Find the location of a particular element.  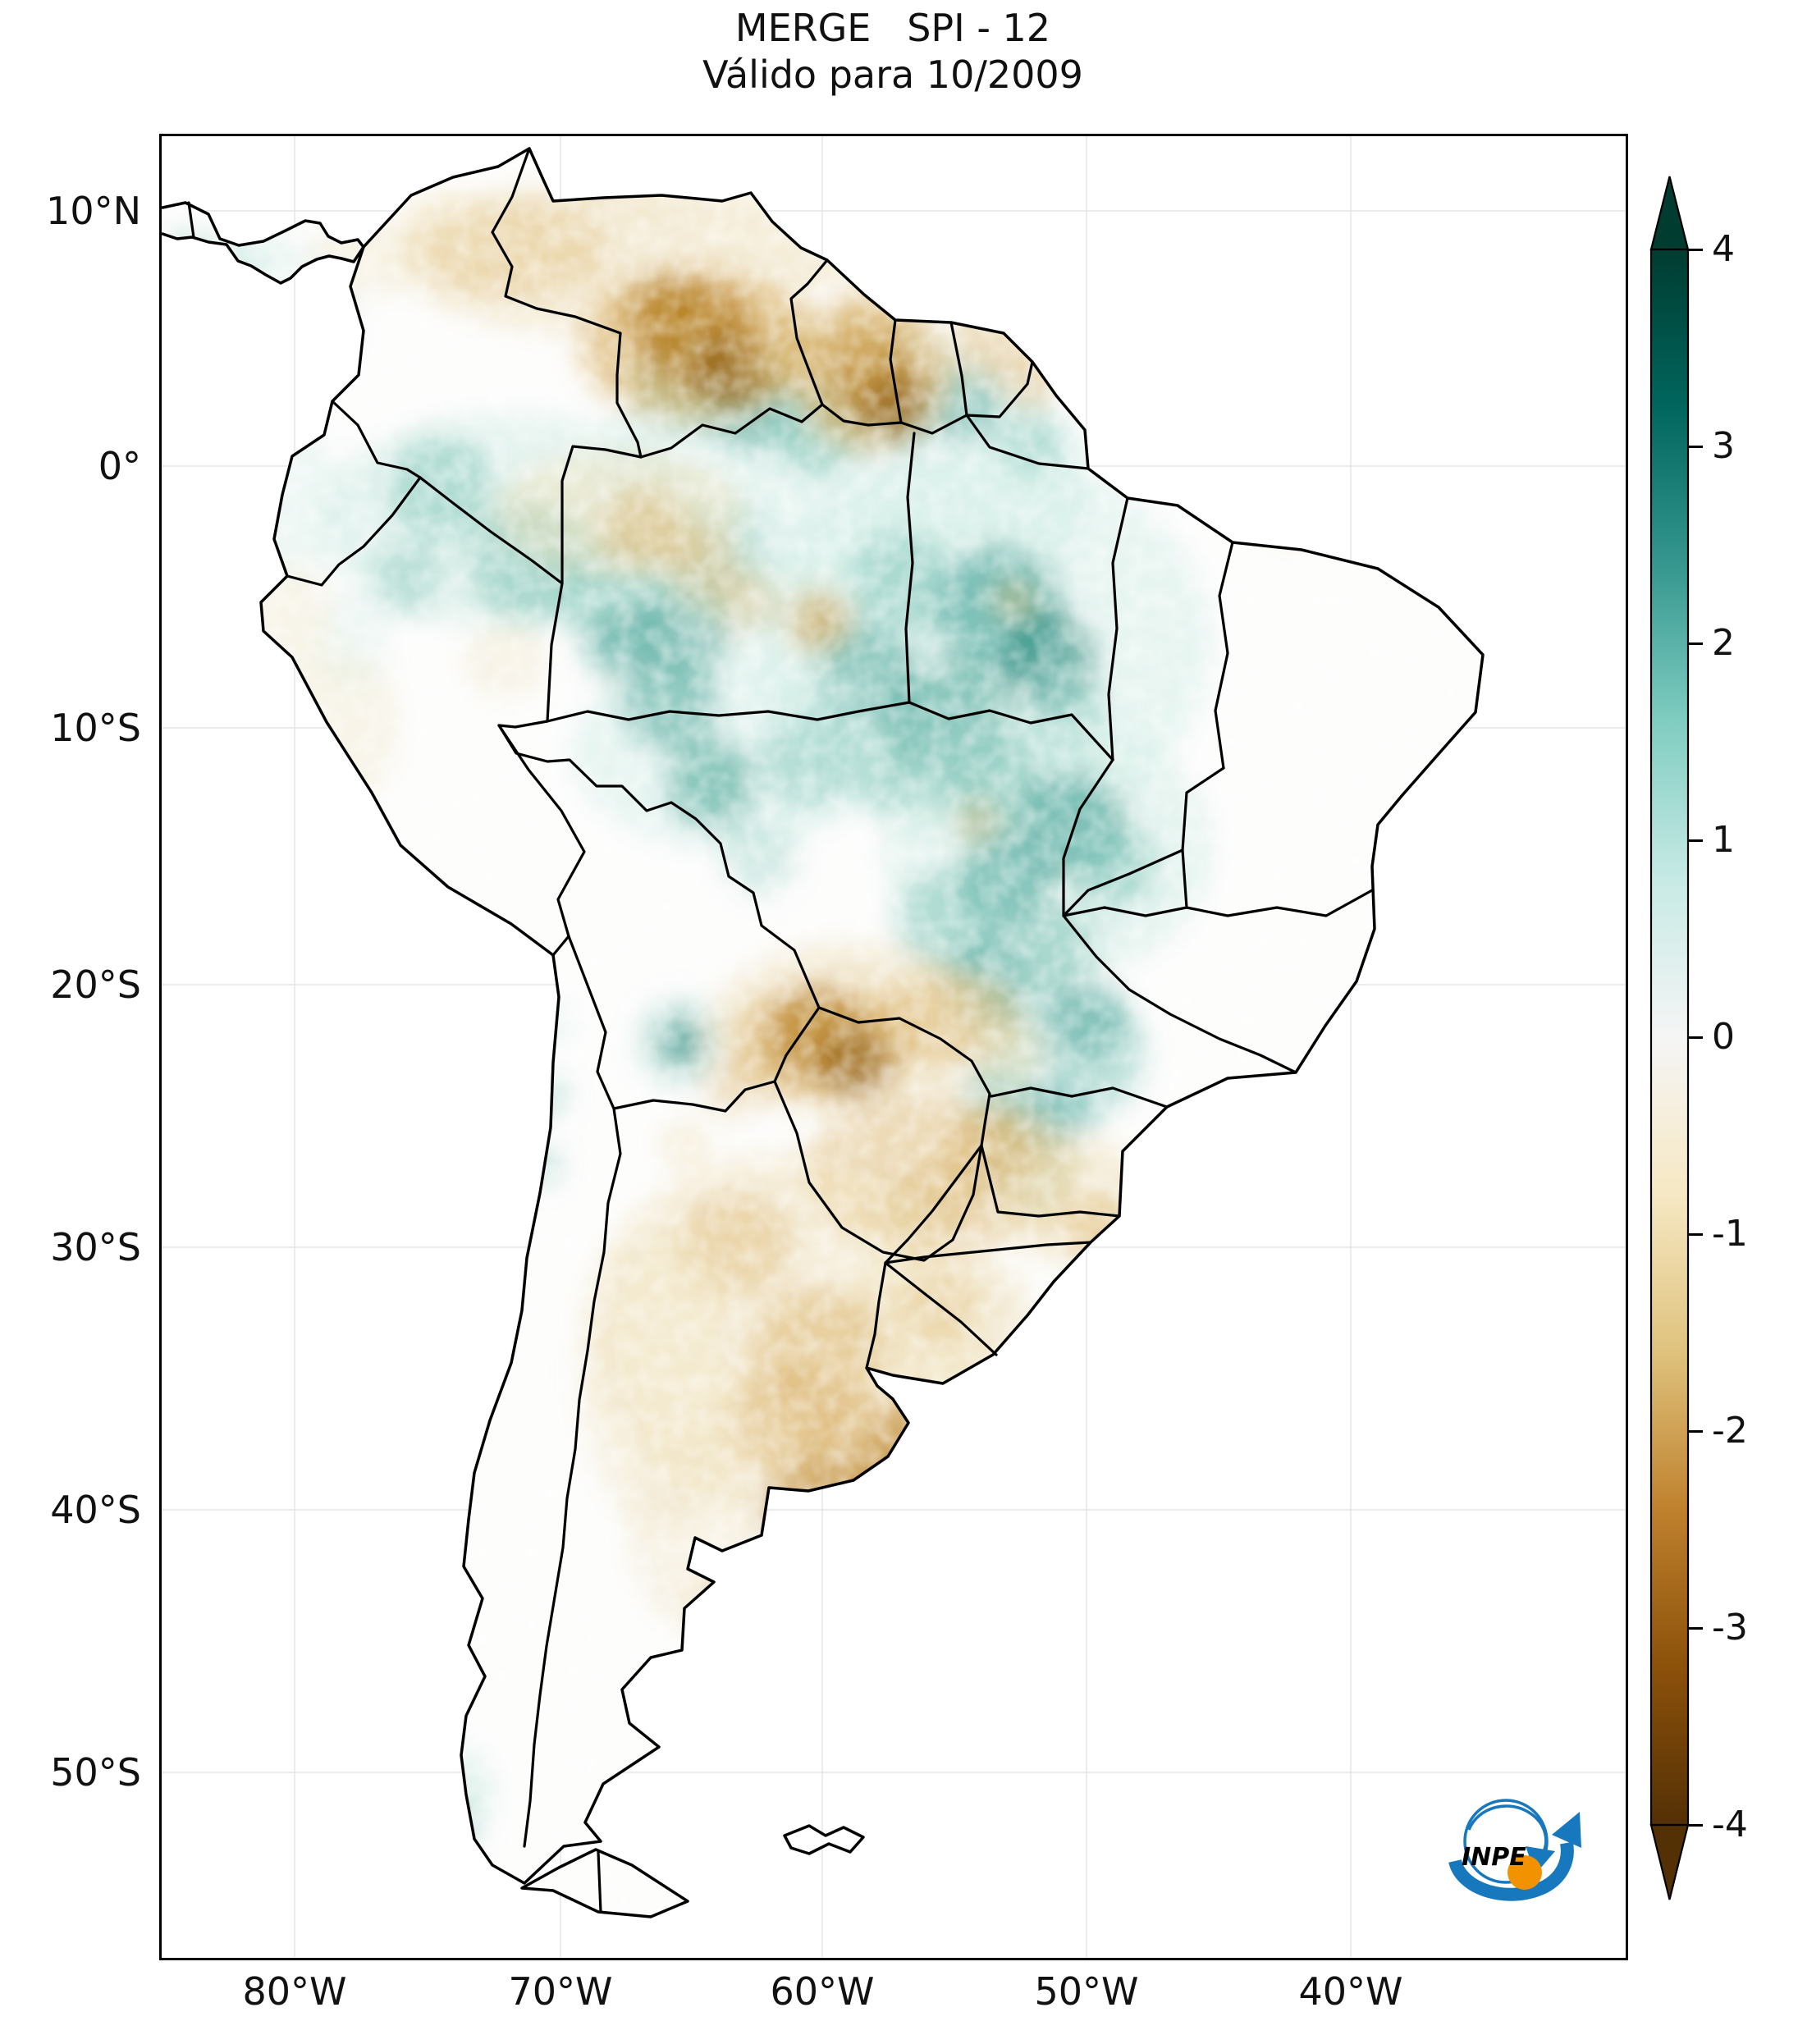

logo-inner-swirl is located at coordinates (1507, 1829).